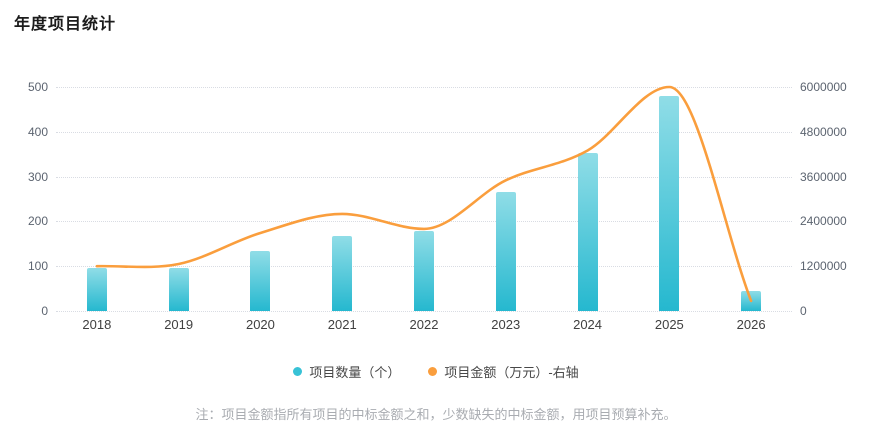 The image size is (872, 436). Describe the element at coordinates (178, 289) in the screenshot. I see `bar-2019` at that location.